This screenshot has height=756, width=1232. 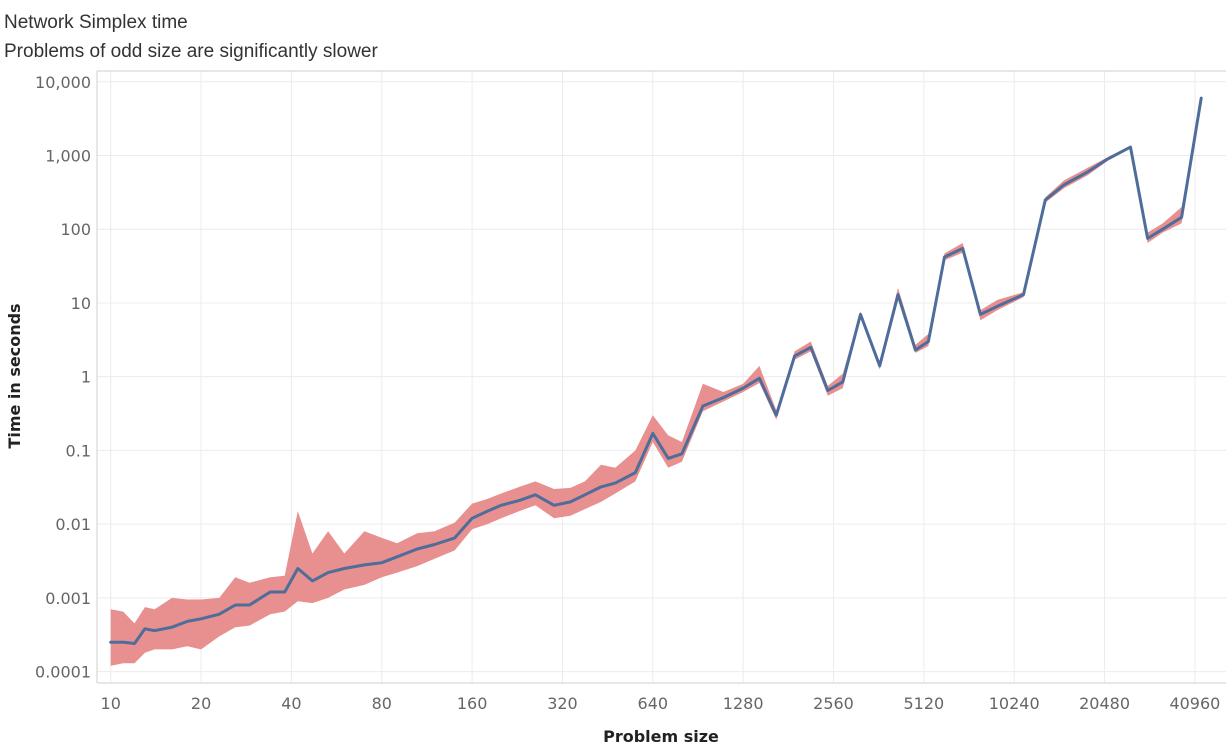 I want to click on x-tick-label: 5120, so click(x=923, y=703).